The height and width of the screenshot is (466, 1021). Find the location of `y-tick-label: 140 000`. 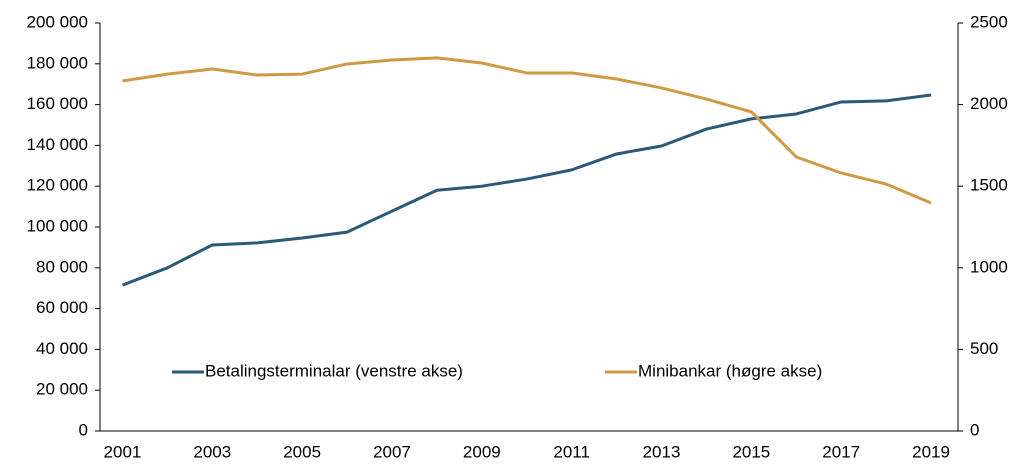

y-tick-label: 140 000 is located at coordinates (57, 144).